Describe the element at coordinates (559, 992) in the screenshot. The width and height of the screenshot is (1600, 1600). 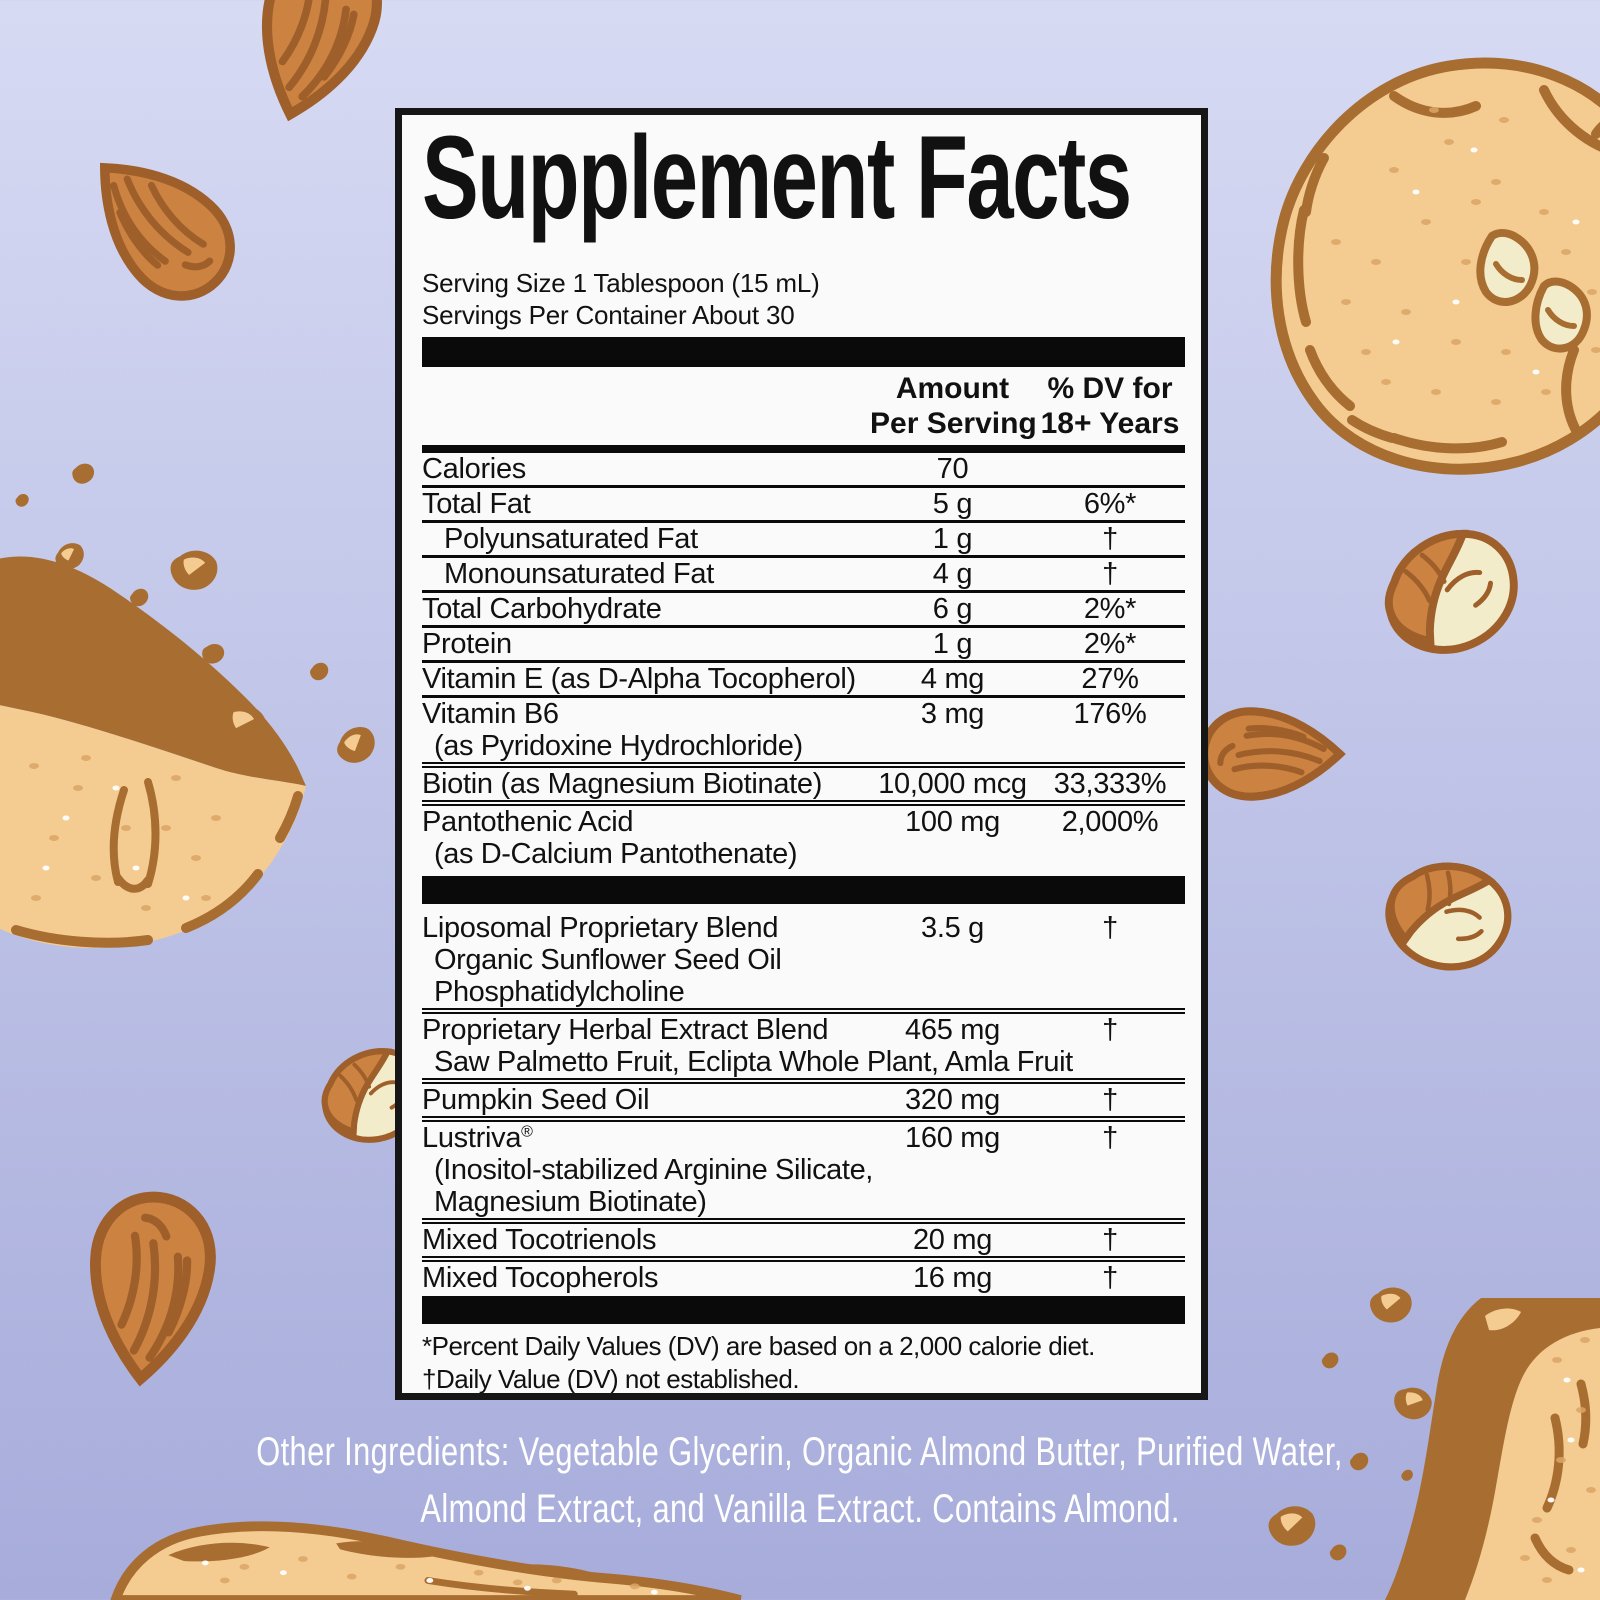
I see `row-subline: Phosphatidylcholine` at that location.